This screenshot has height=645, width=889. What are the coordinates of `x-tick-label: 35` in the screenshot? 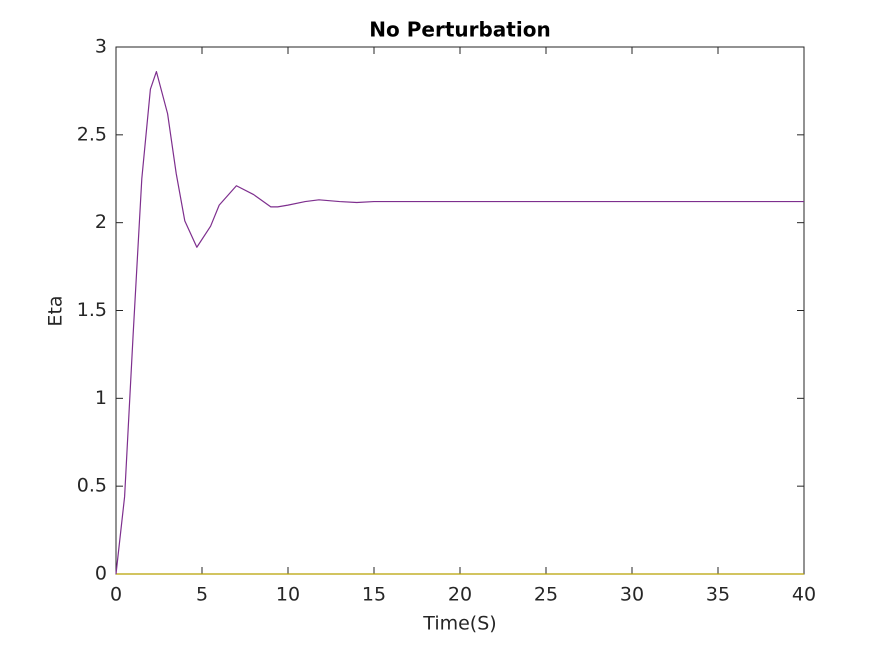 It's located at (718, 595).